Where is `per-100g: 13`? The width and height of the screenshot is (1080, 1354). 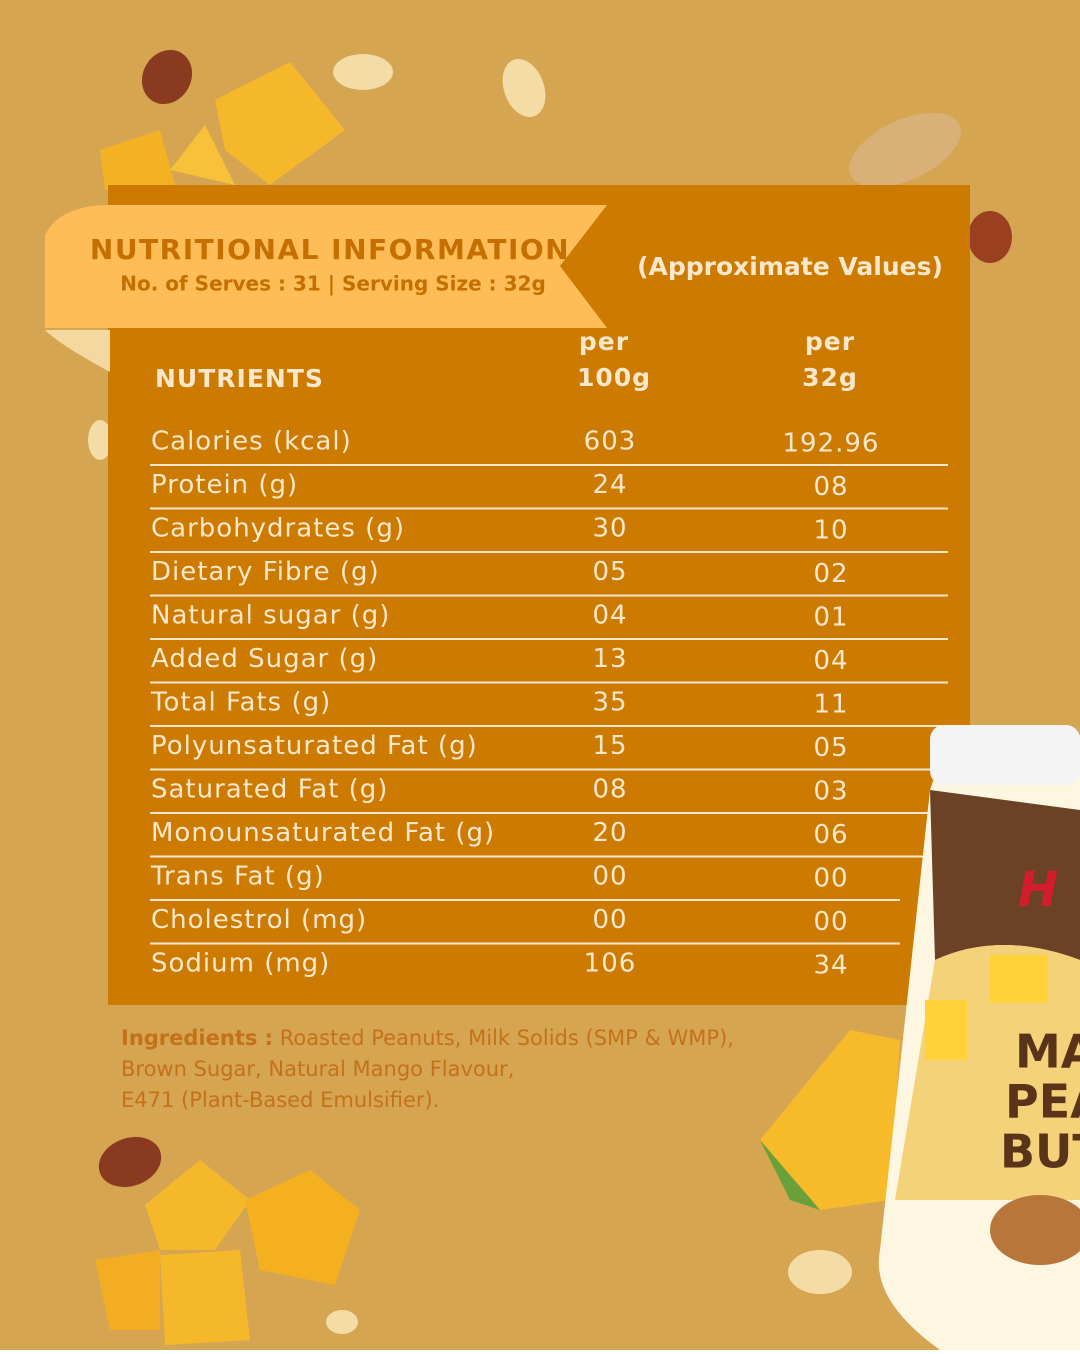 per-100g: 13 is located at coordinates (609, 659).